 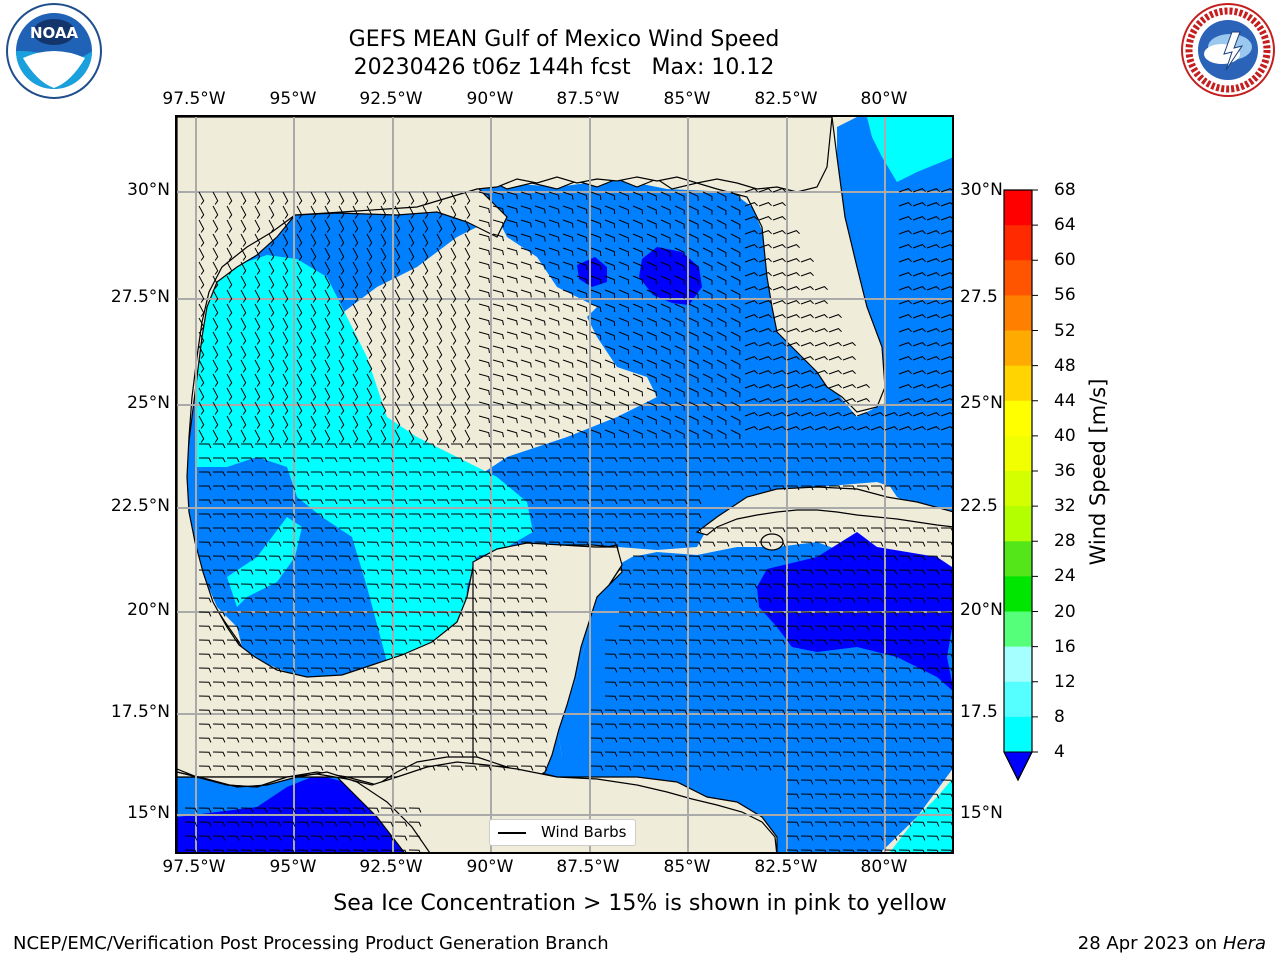 What do you see at coordinates (148, 403) in the screenshot?
I see `lat-left-label: 25°N` at bounding box center [148, 403].